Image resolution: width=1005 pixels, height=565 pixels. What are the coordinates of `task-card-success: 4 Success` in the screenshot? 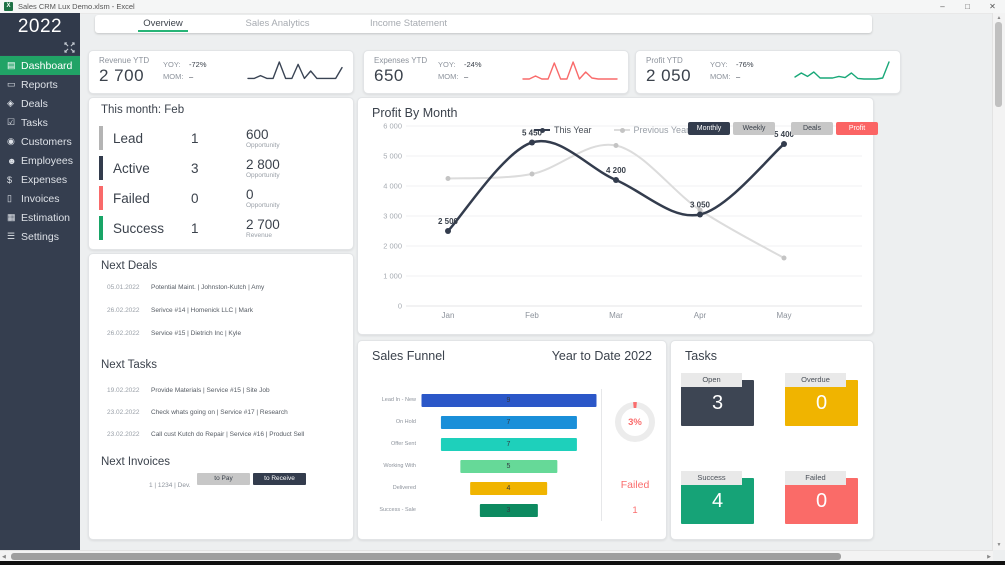 It's located at (717, 497).